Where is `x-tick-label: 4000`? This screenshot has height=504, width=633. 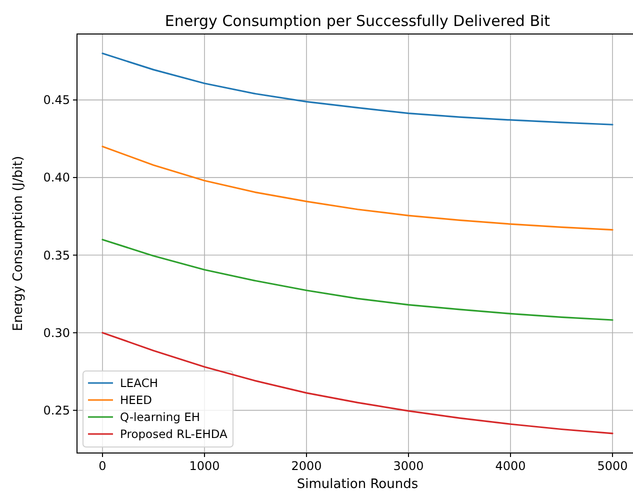
x-tick-label: 4000 is located at coordinates (510, 466).